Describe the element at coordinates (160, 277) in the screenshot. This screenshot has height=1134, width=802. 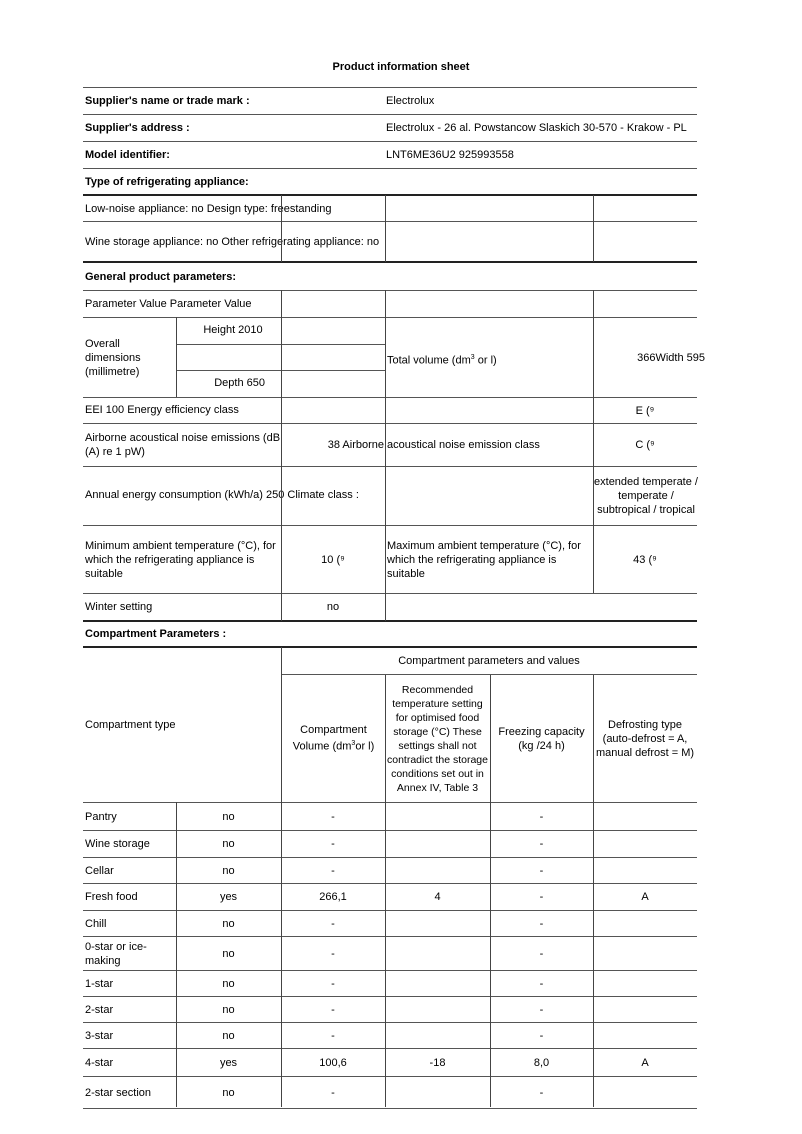
I see `general-section-title: General product parameters:` at that location.